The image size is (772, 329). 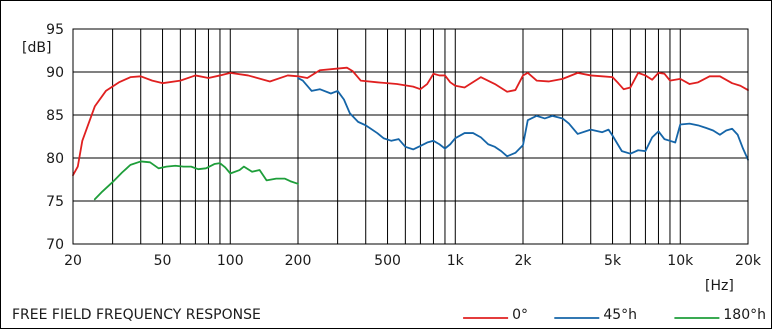 I want to click on x-tick-label: 50, so click(x=163, y=261).